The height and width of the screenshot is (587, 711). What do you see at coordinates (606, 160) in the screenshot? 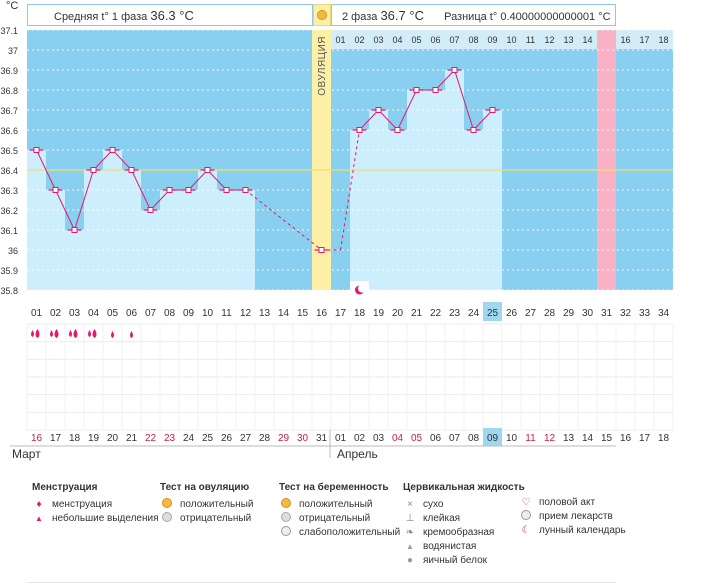
I see `pink-day-column` at bounding box center [606, 160].